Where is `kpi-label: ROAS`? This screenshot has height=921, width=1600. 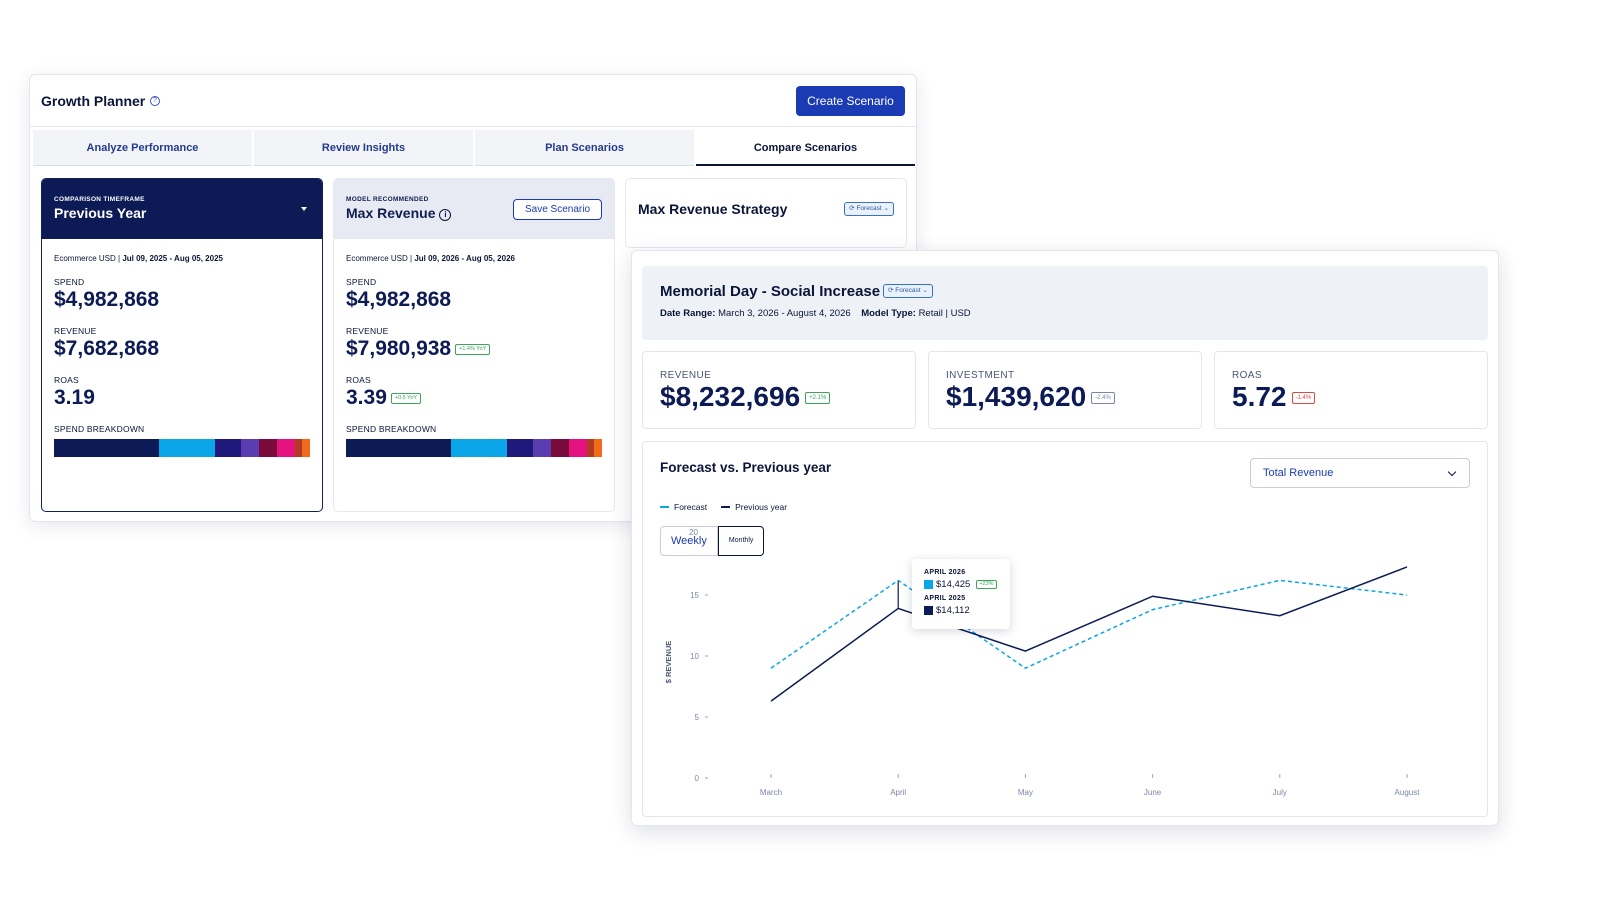
kpi-label: ROAS is located at coordinates (1247, 375).